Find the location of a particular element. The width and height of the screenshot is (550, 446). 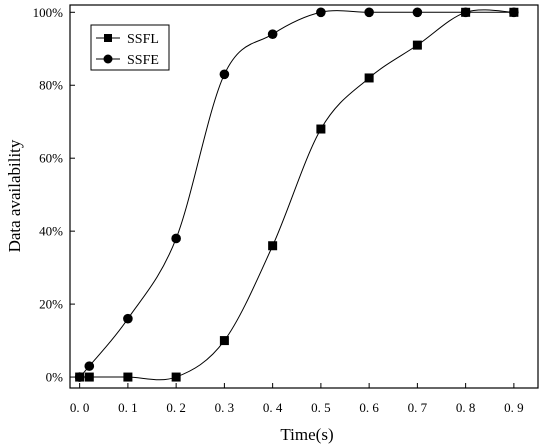

y-axis-label: Data availability is located at coordinates (14, 195).